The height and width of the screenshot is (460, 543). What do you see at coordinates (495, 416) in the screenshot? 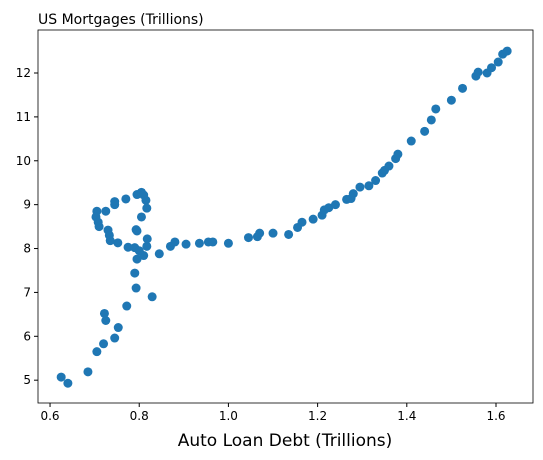
I see `x-tick-label: 1.6` at bounding box center [495, 416].